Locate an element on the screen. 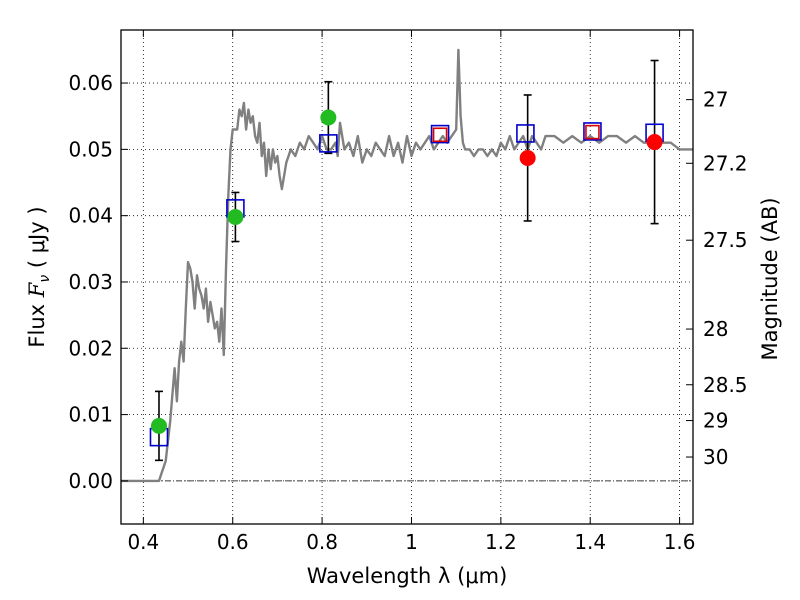 This screenshot has height=600, width=800. magnitude-tick-label: 28.5 is located at coordinates (725, 385).